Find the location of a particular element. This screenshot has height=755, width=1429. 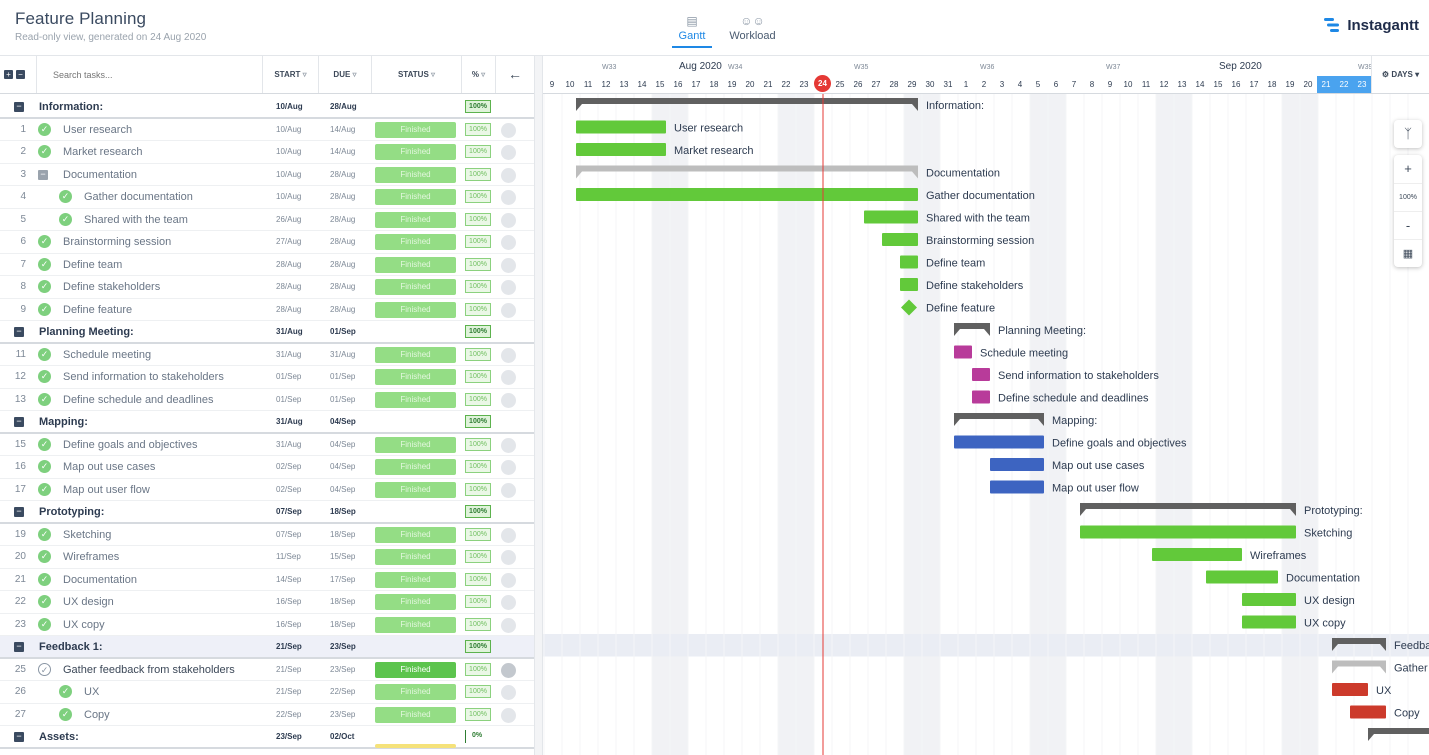

column-start-header: START ▿ is located at coordinates (290, 74).